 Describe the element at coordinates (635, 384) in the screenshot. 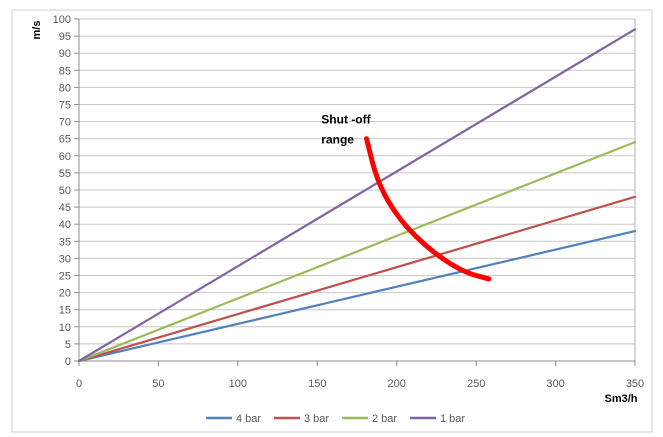

I see `x-tick-label: 350` at that location.